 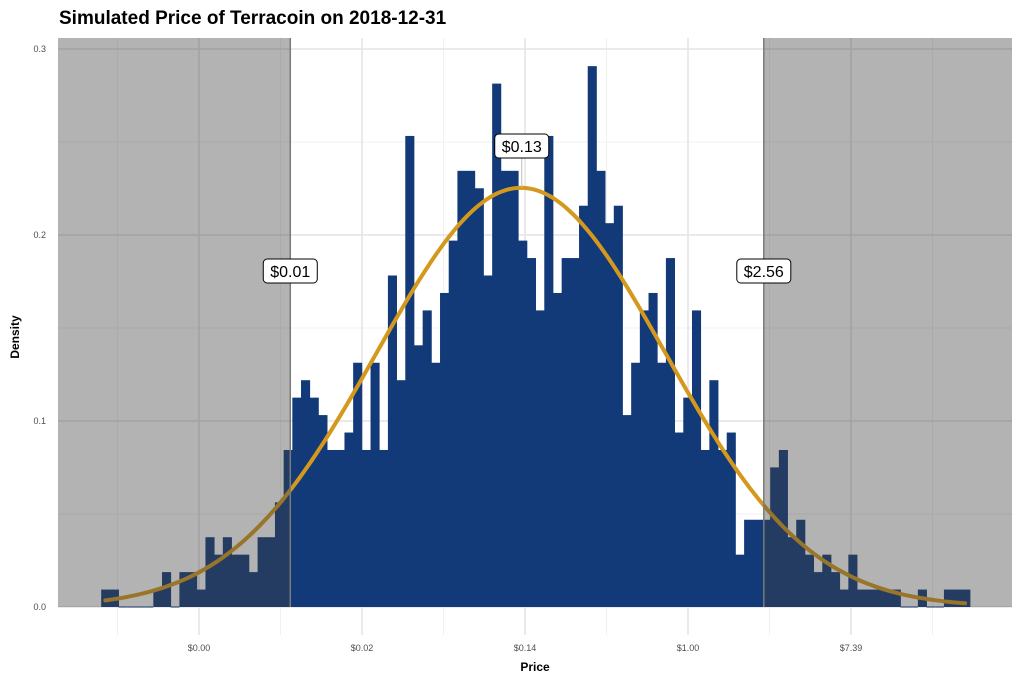 What do you see at coordinates (525, 648) in the screenshot?
I see `x-tick-label: $0.14` at bounding box center [525, 648].